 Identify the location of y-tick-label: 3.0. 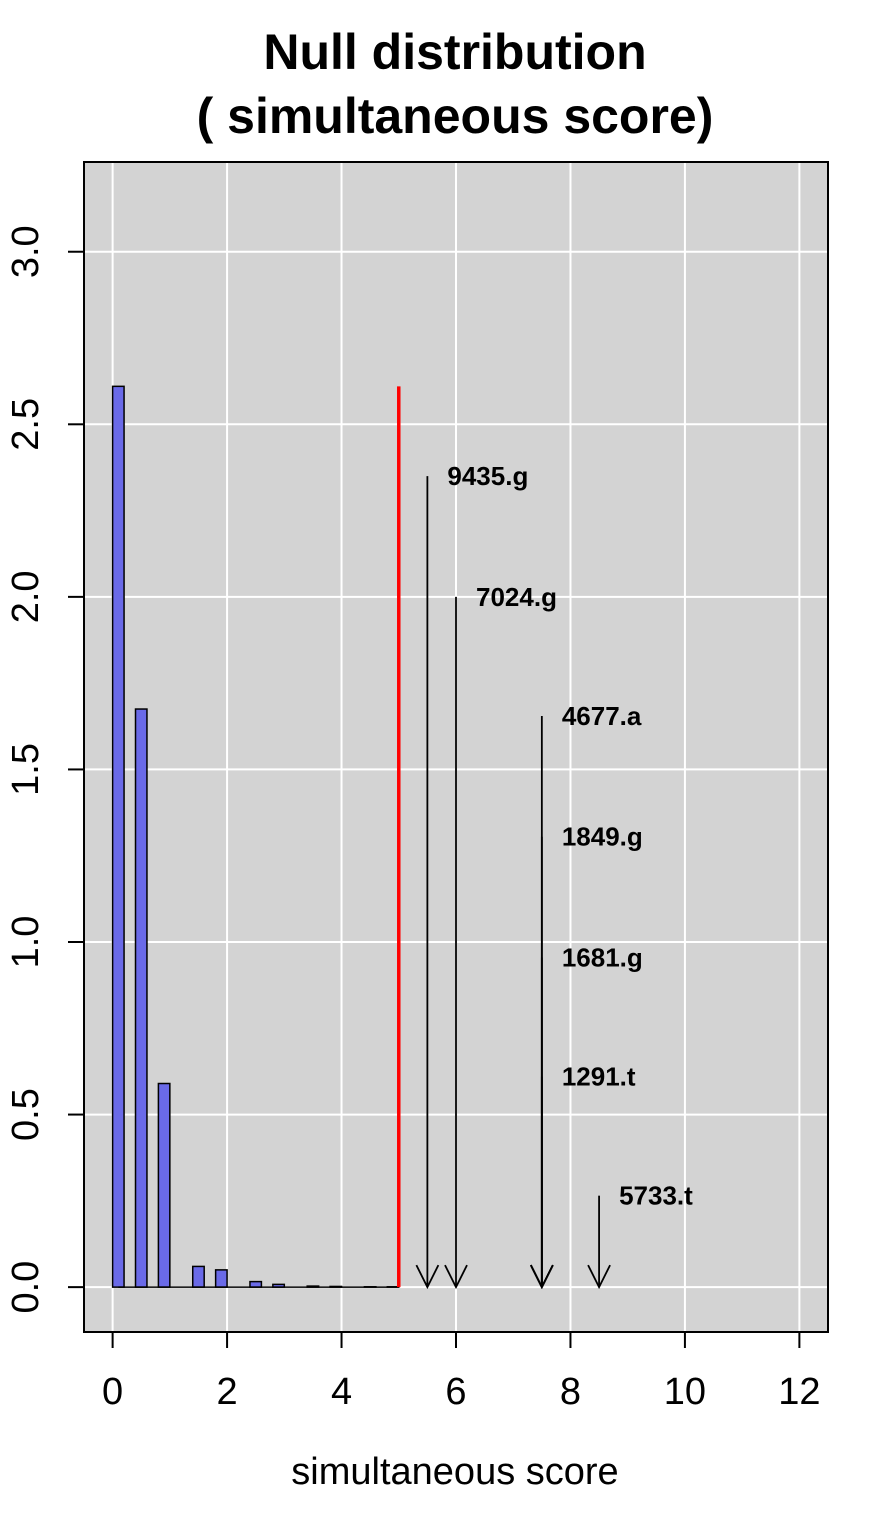
(26, 251).